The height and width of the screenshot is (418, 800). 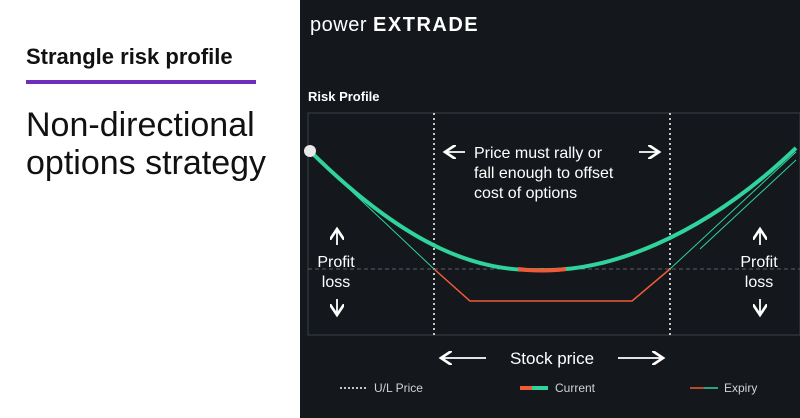 What do you see at coordinates (398, 388) in the screenshot?
I see `legend-ul-price-label: U/L Price` at bounding box center [398, 388].